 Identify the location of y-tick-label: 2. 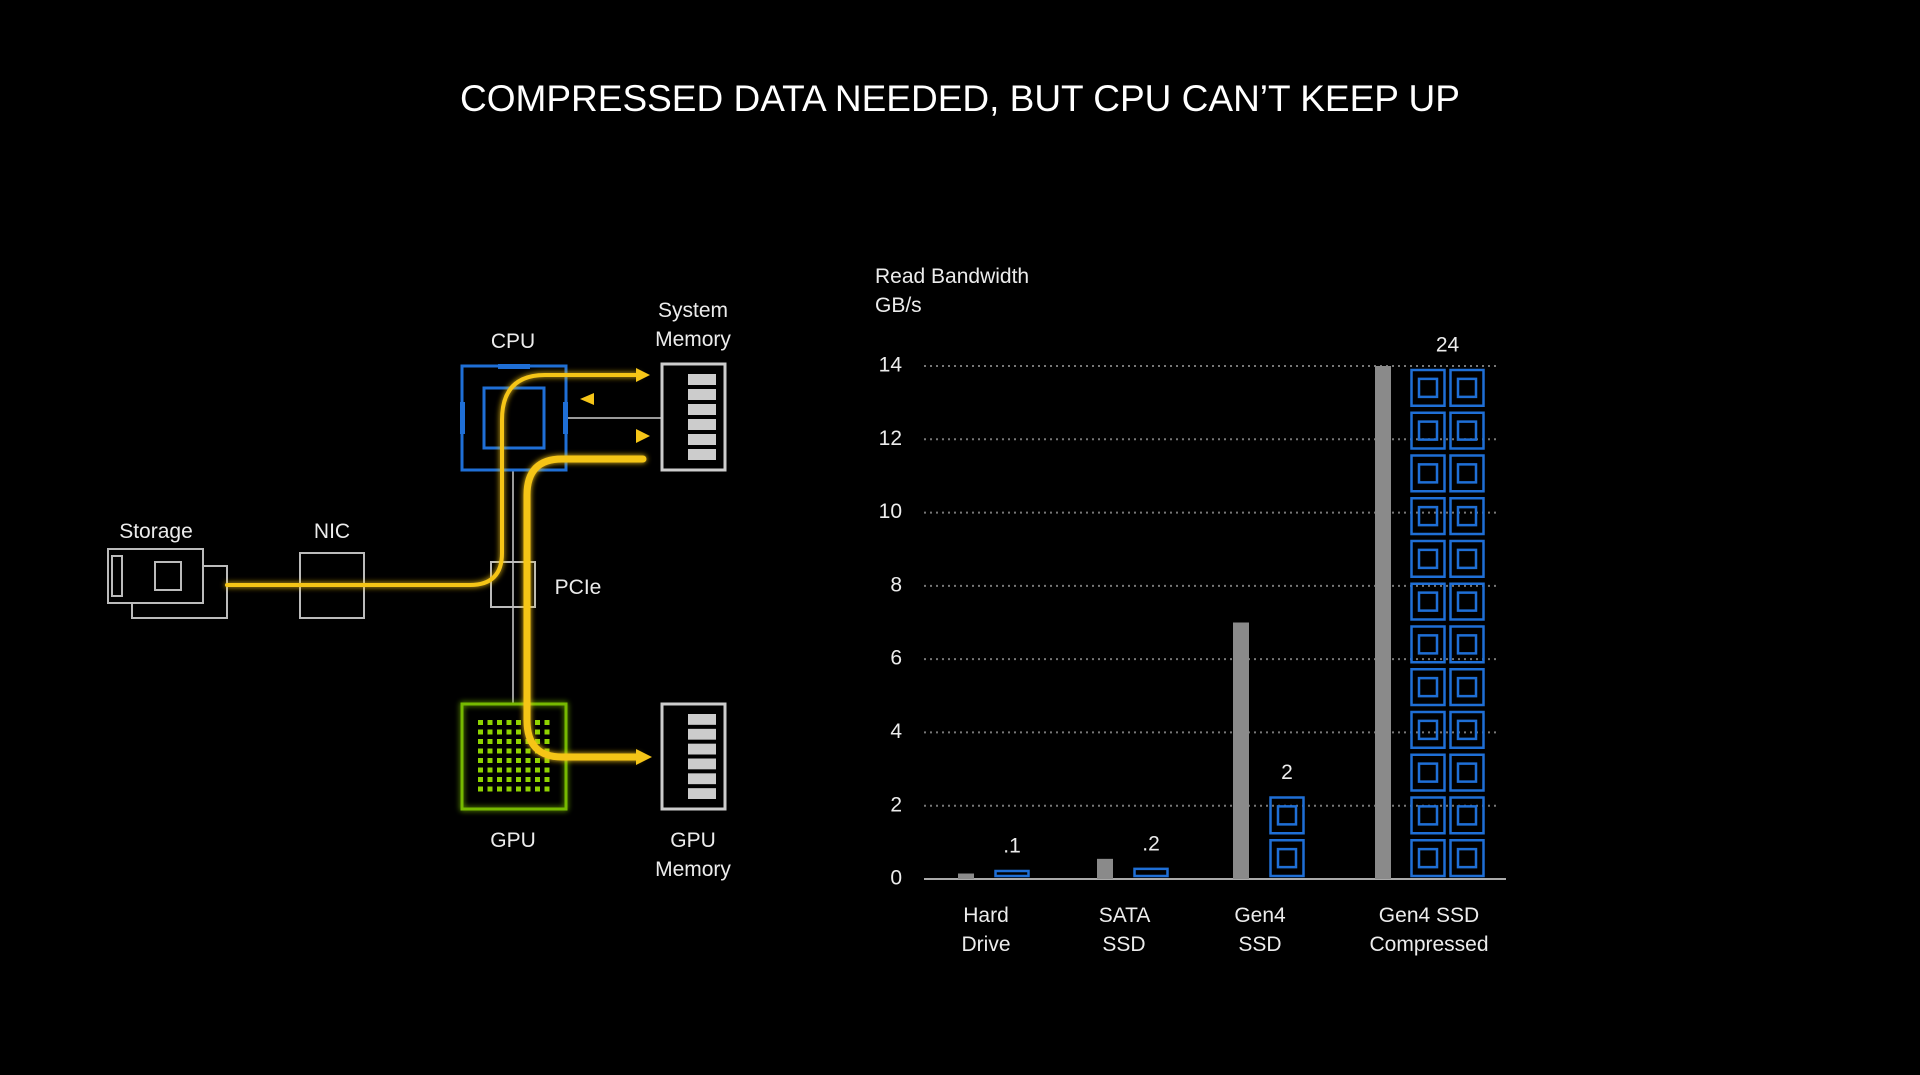
(896, 804).